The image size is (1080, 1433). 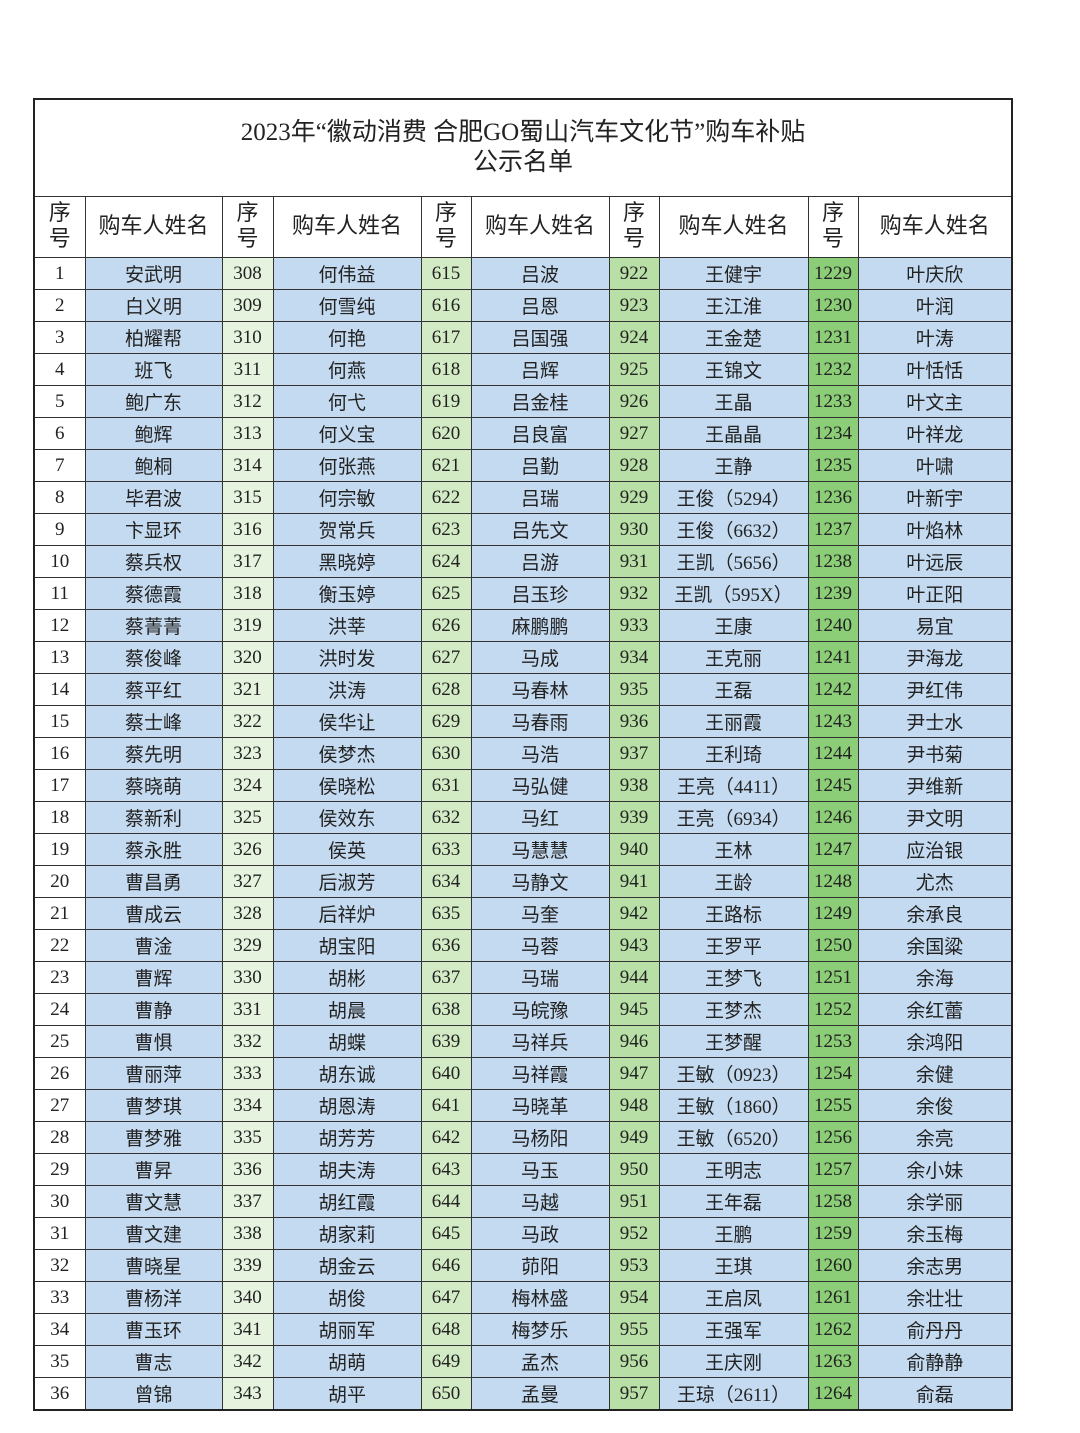 What do you see at coordinates (833, 721) in the screenshot?
I see `seq-cell: 1243` at bounding box center [833, 721].